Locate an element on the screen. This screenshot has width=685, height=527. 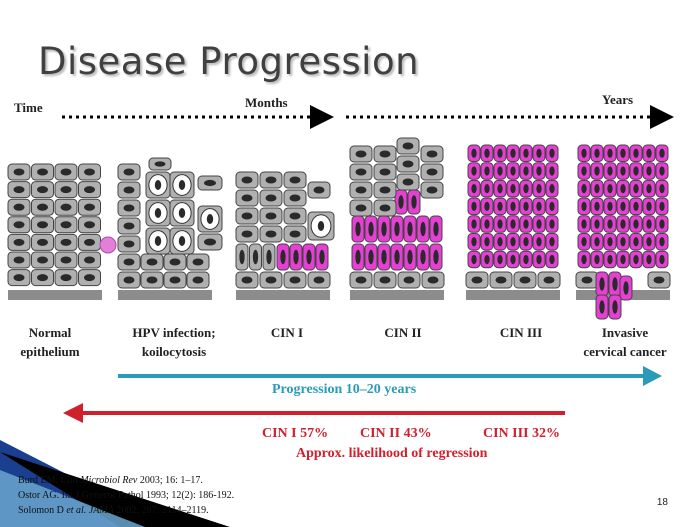
corner-decoration is located at coordinates (115, 483).